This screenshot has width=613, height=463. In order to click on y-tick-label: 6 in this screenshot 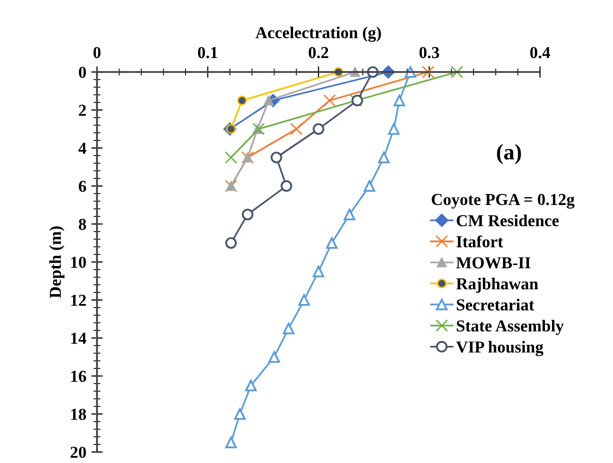, I will do `click(82, 186)`.